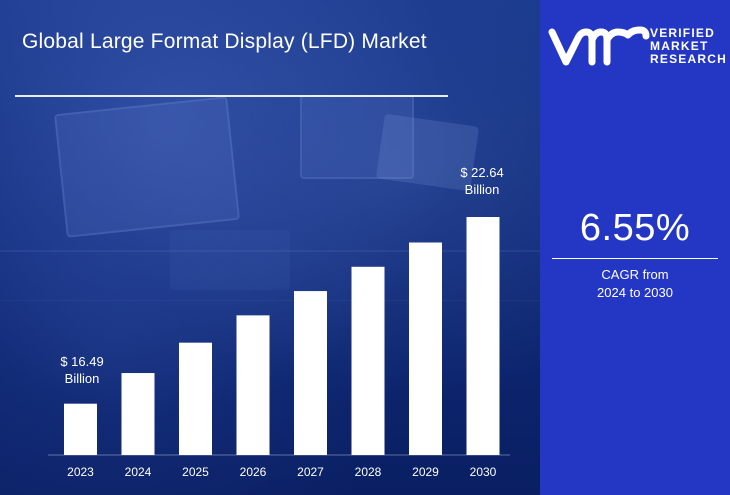  I want to click on bar-2026, so click(253, 385).